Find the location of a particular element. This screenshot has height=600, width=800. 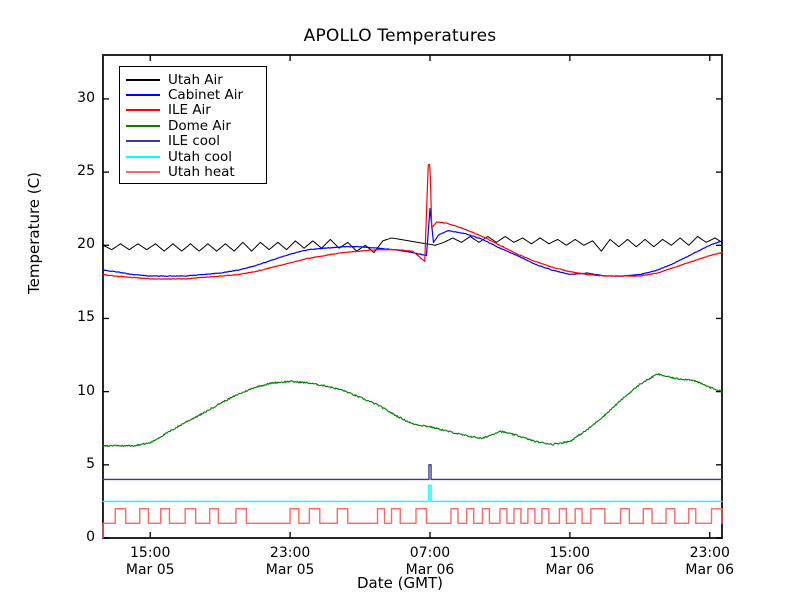

legend-item-ile-air: ILE Air is located at coordinates (193, 110).